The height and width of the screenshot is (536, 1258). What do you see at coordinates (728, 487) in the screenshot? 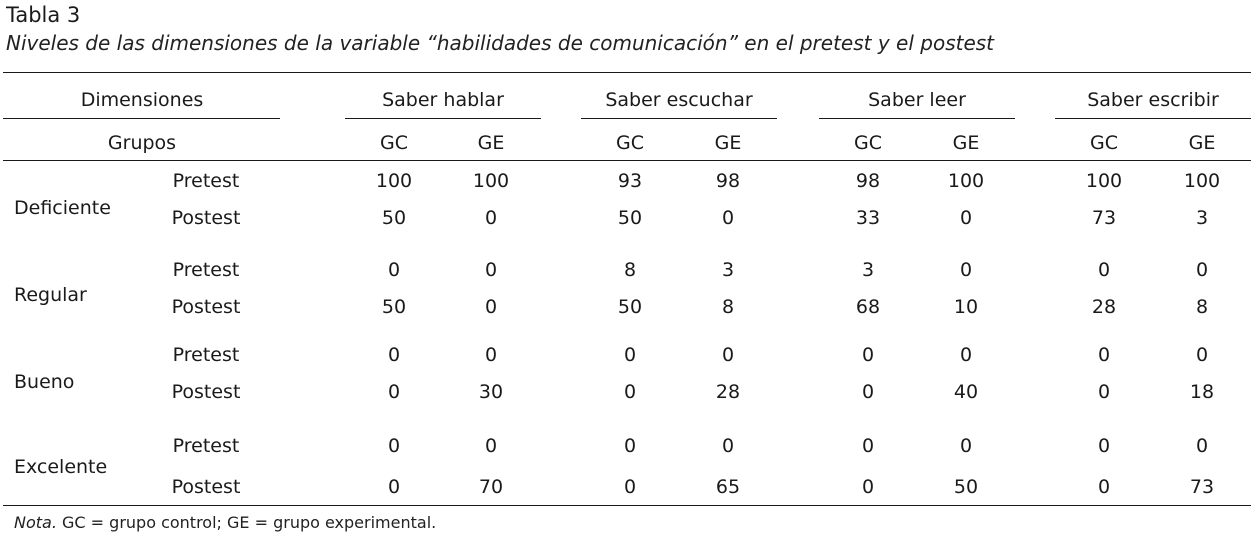
I see `table-cell: 65` at bounding box center [728, 487].